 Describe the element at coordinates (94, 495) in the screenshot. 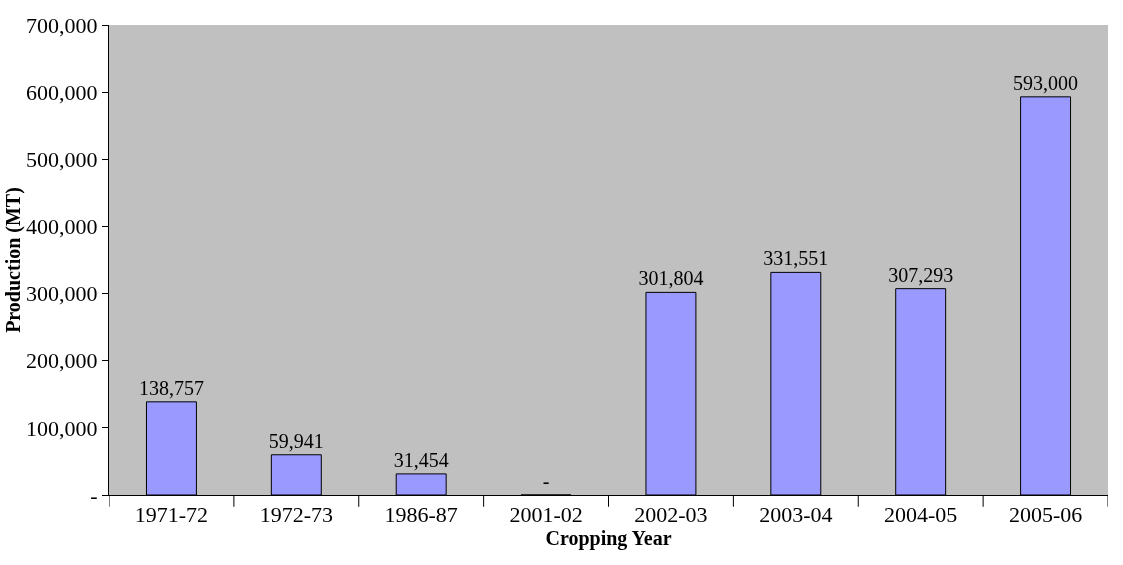

I see `y-tick-label: -` at that location.